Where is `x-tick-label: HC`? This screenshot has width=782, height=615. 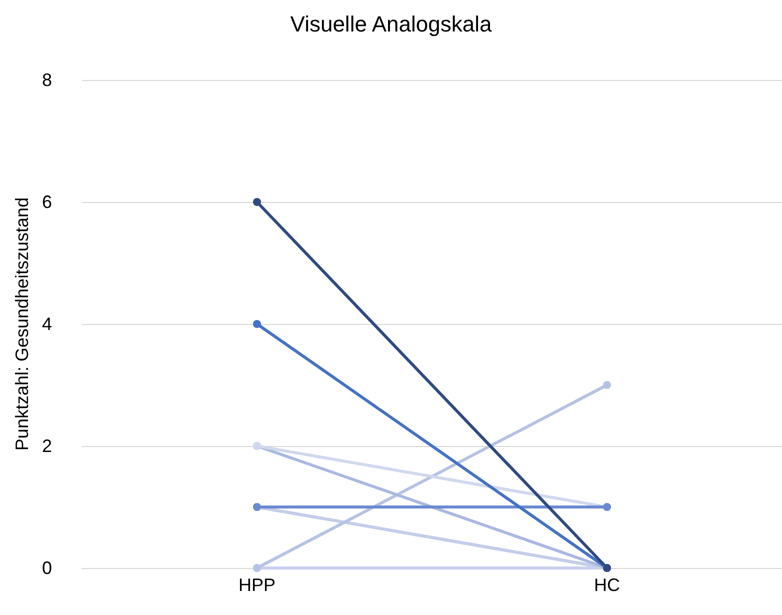 x-tick-label: HC is located at coordinates (607, 585).